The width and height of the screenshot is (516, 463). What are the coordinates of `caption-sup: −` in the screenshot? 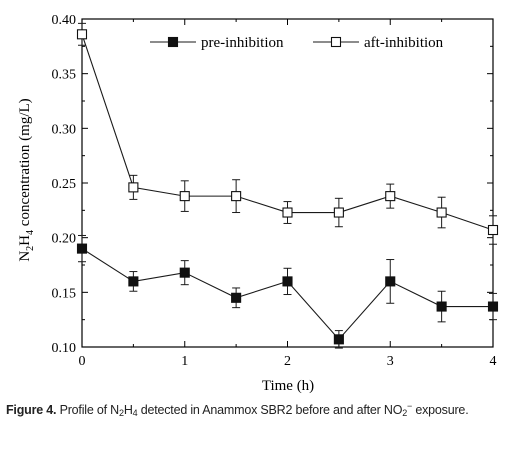 It's located at (410, 406).